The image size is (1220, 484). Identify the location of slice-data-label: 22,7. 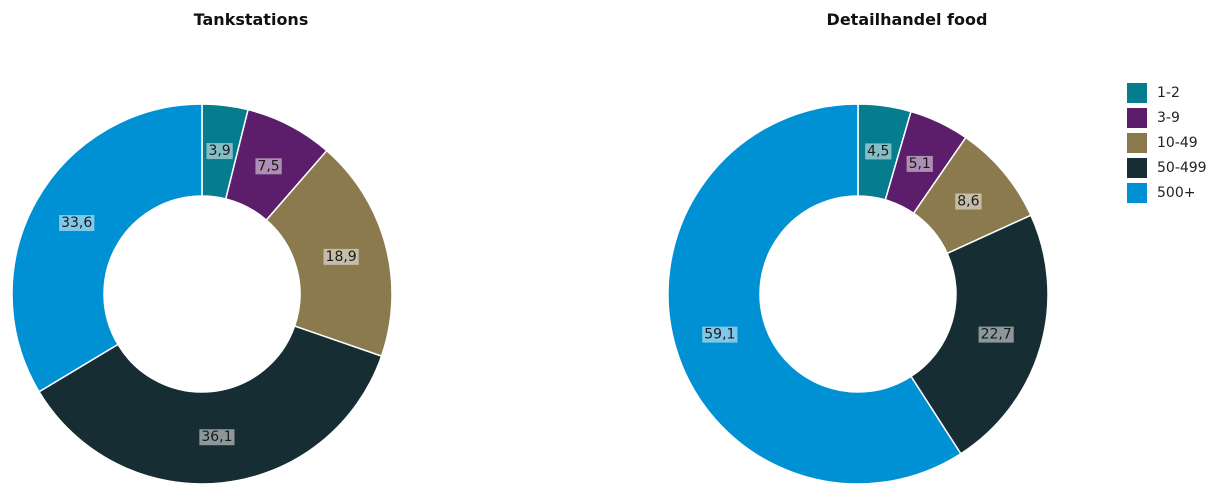
(996, 334).